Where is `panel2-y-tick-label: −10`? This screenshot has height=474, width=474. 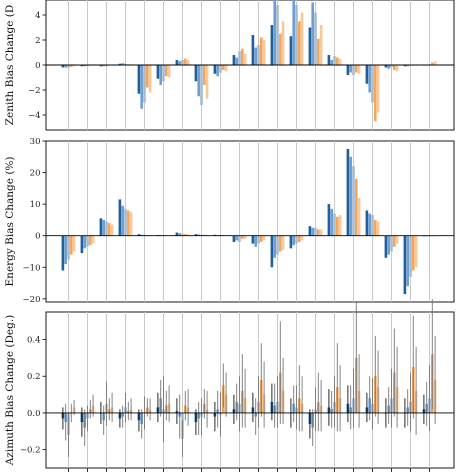 panel2-y-tick-label: −10 is located at coordinates (32, 268).